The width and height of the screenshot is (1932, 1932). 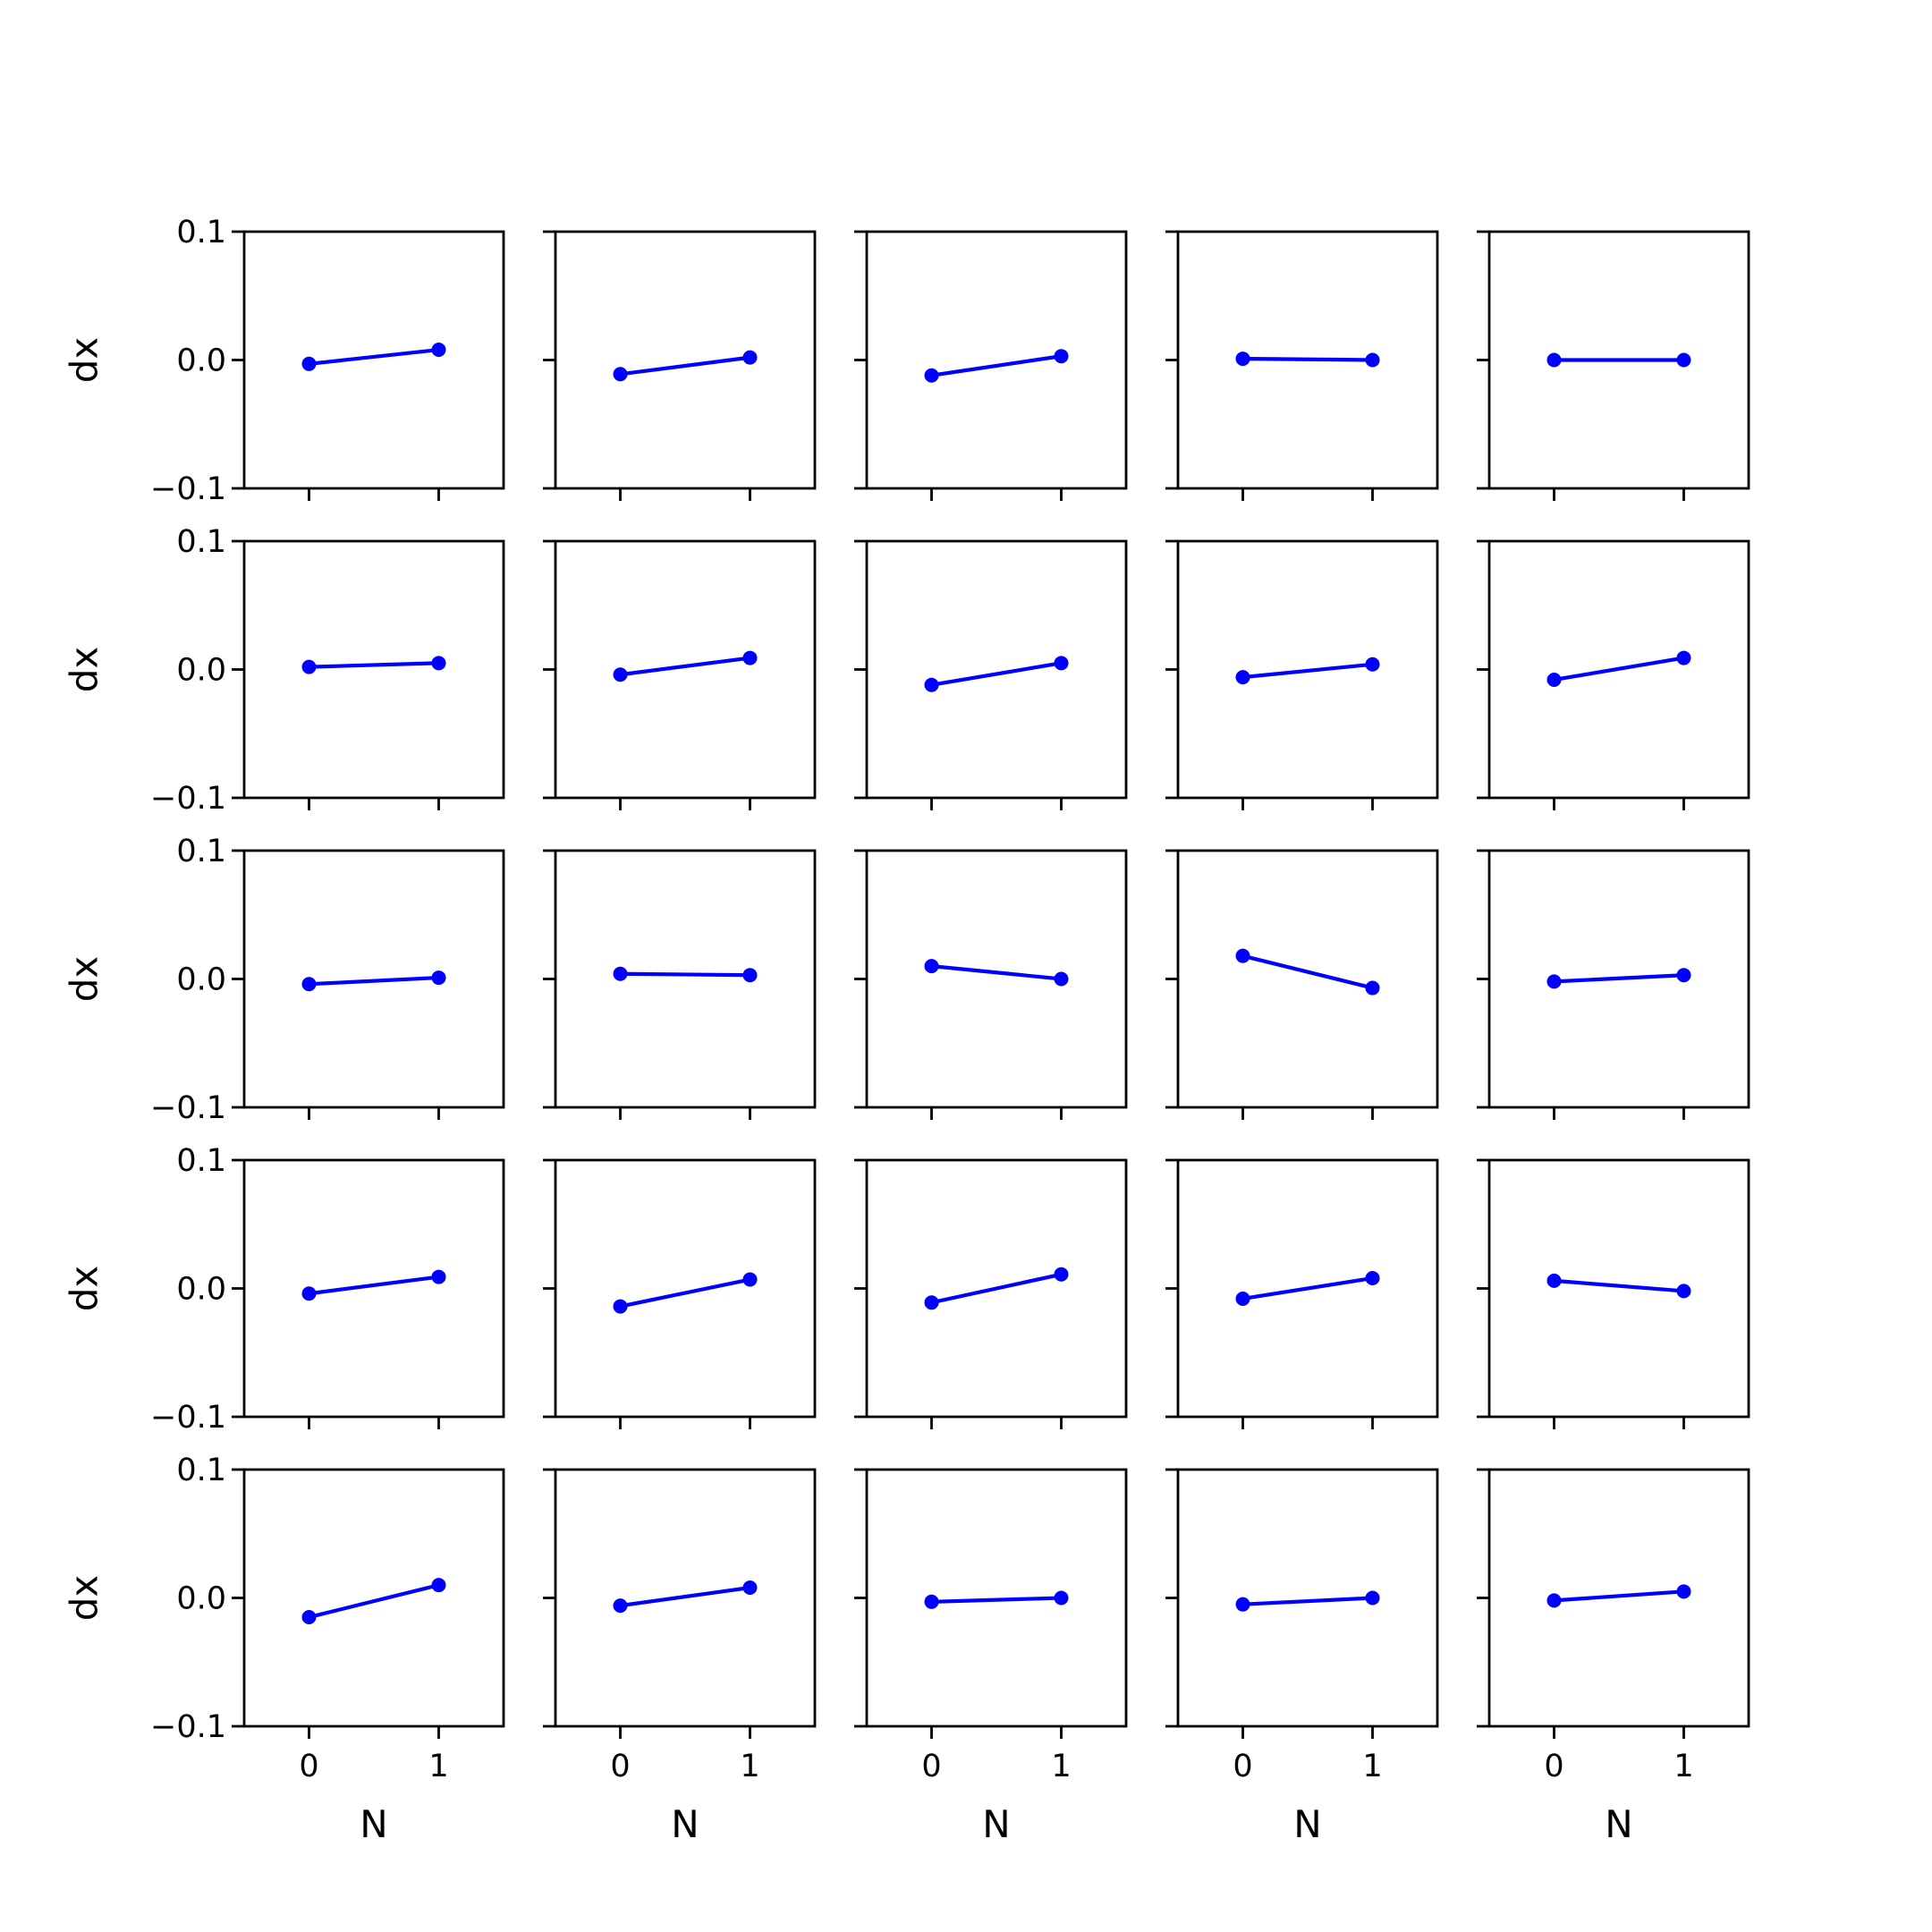 What do you see at coordinates (1242, 1766) in the screenshot?
I see `xtick-label-r5c4-0: 0` at bounding box center [1242, 1766].